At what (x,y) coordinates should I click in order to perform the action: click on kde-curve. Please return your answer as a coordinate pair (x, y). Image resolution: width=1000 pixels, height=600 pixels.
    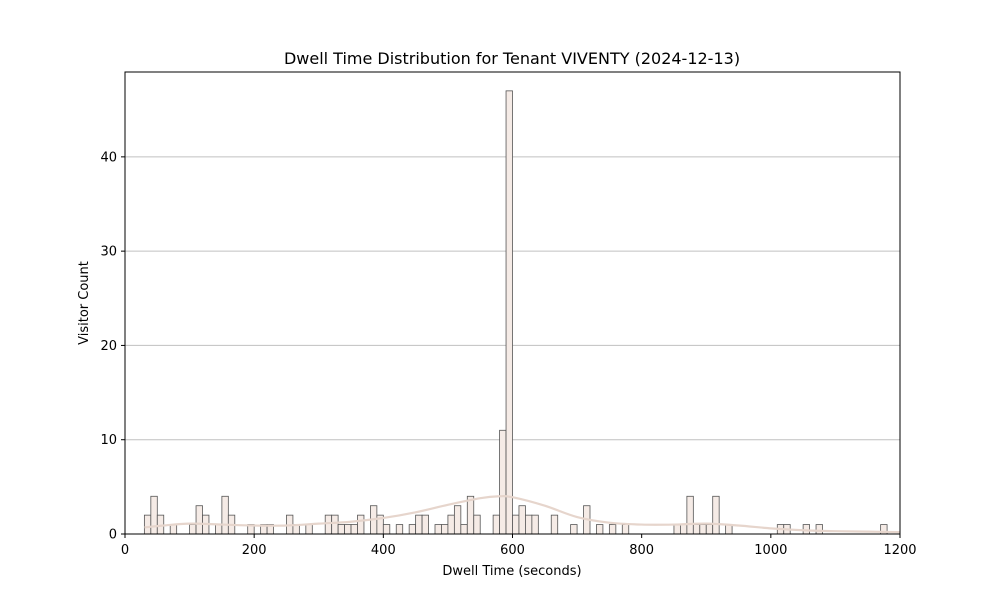
    Looking at the image, I should click on (522, 514).